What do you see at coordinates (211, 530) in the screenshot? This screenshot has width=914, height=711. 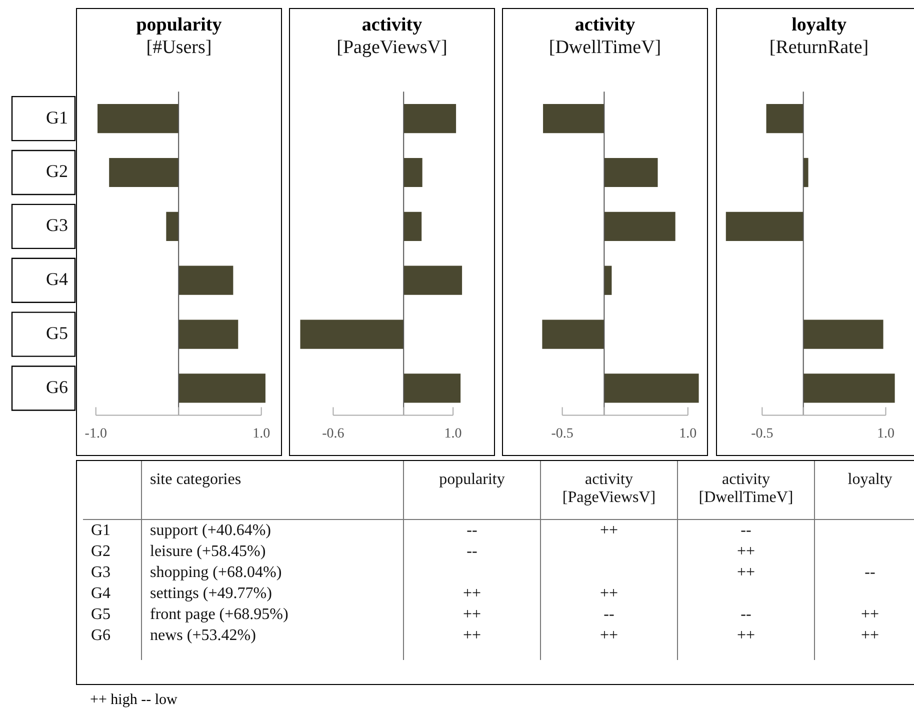 I see `category-label: support (+40.64%)` at bounding box center [211, 530].